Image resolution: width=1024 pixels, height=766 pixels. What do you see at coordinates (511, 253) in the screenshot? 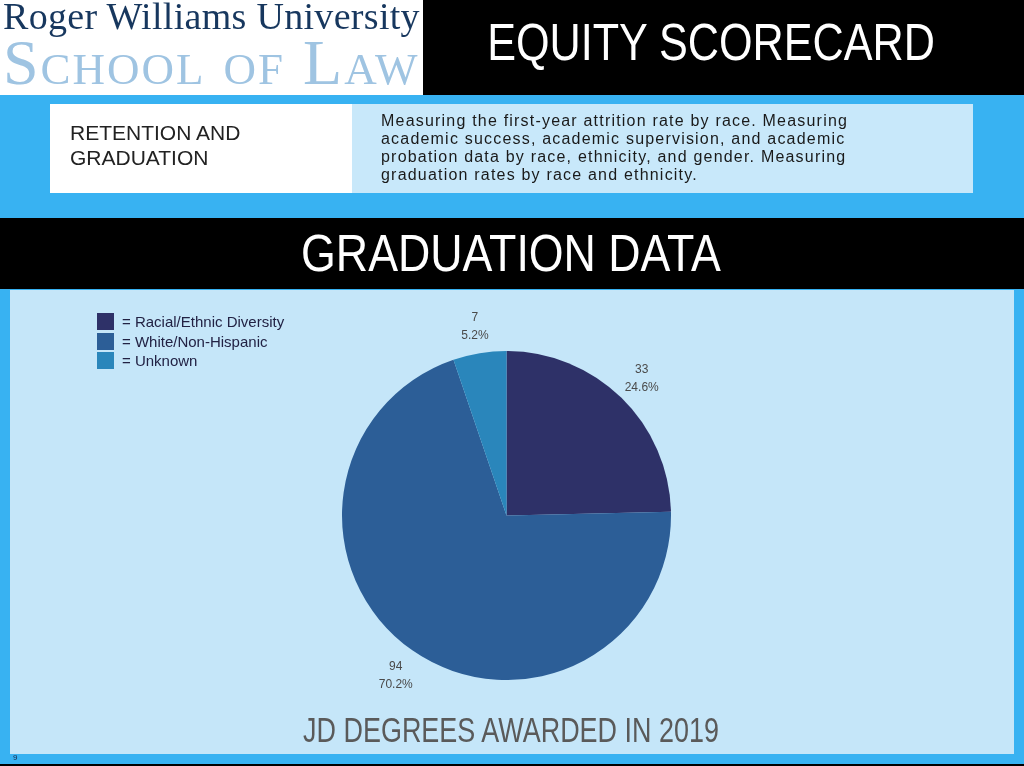
I see `chart-title: GRADUATION DATA` at bounding box center [511, 253].